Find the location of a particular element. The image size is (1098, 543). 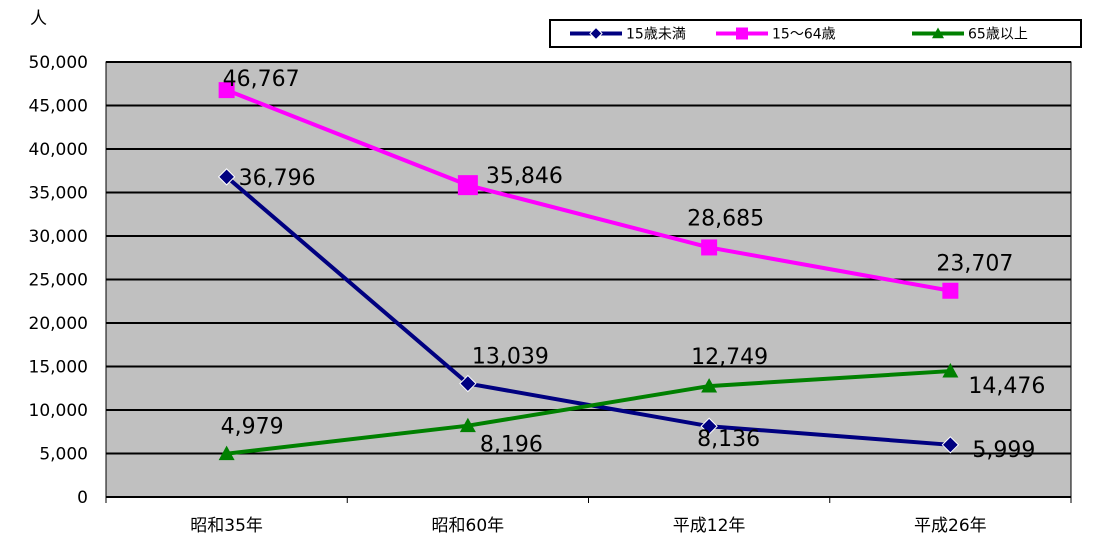

y-tick-label: 10,000 is located at coordinates (58, 411).